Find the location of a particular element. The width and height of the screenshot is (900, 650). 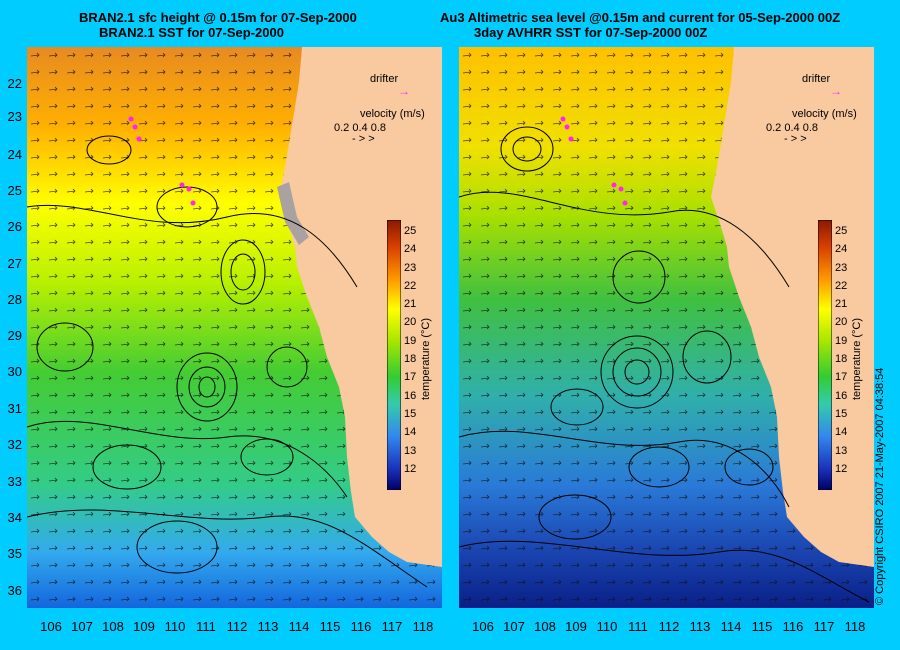

colorbar-tick: 25 is located at coordinates (841, 231).